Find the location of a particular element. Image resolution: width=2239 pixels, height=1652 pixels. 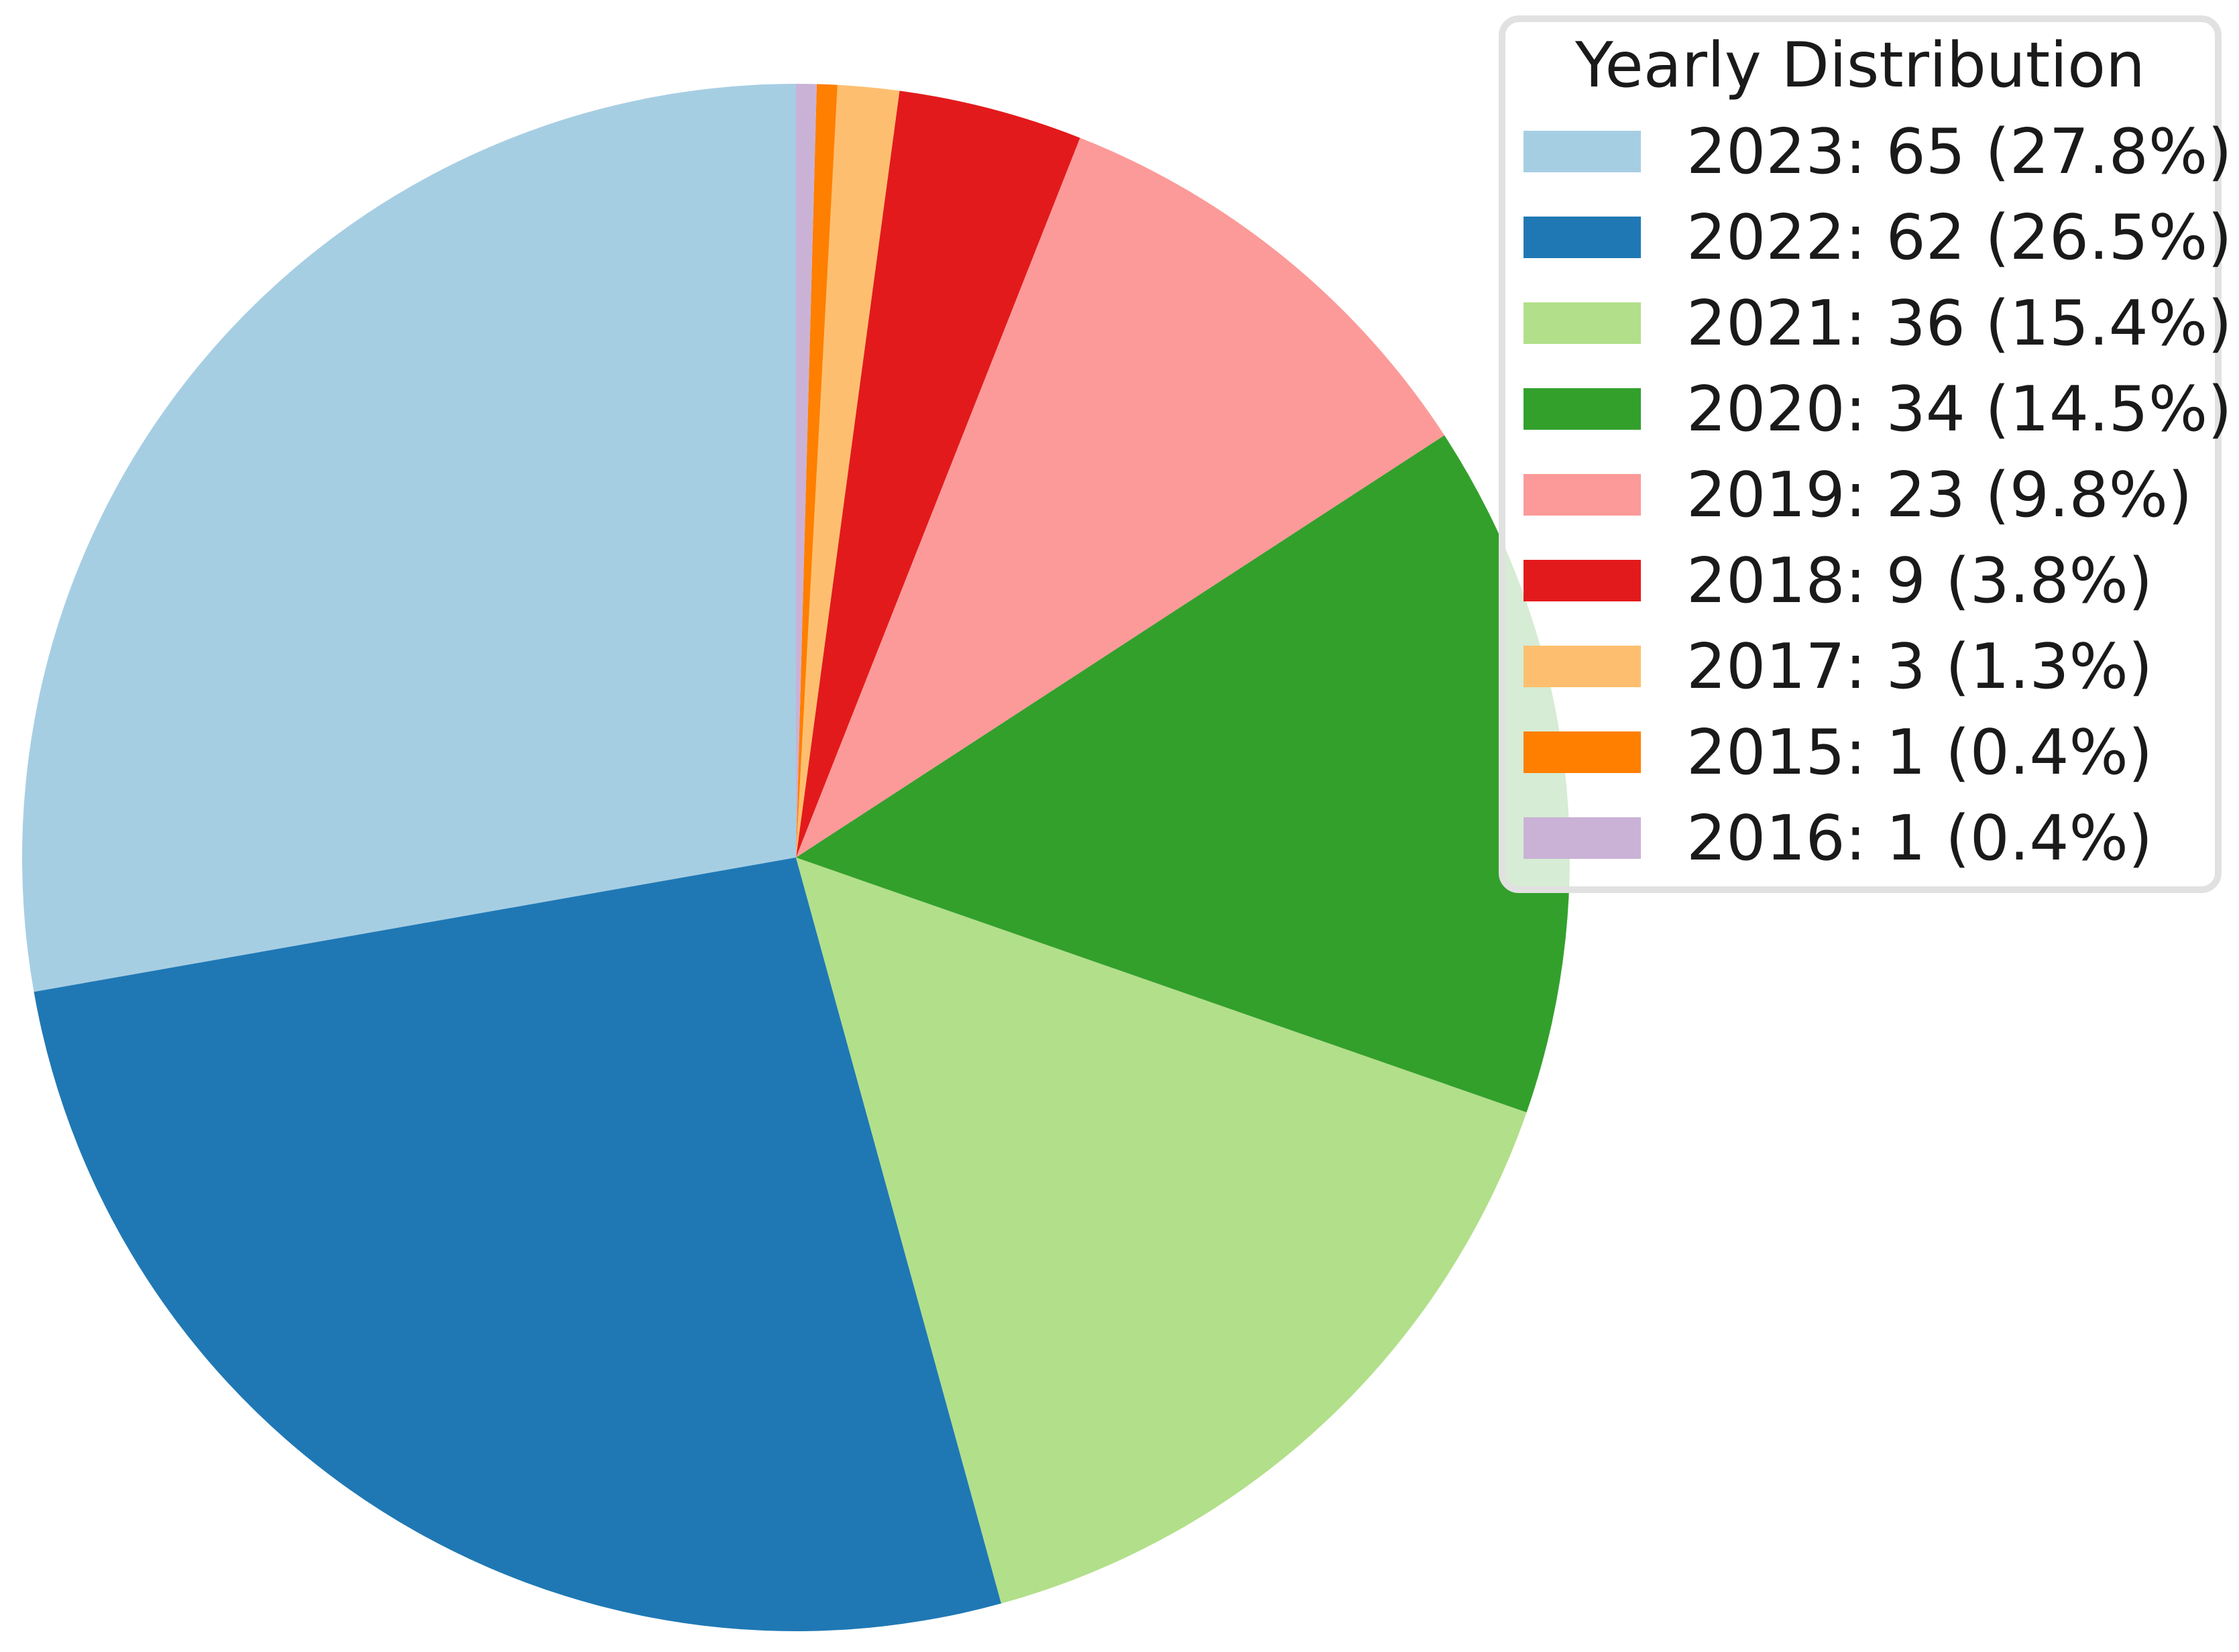

pie-wedge-2015 is located at coordinates (817, 471).